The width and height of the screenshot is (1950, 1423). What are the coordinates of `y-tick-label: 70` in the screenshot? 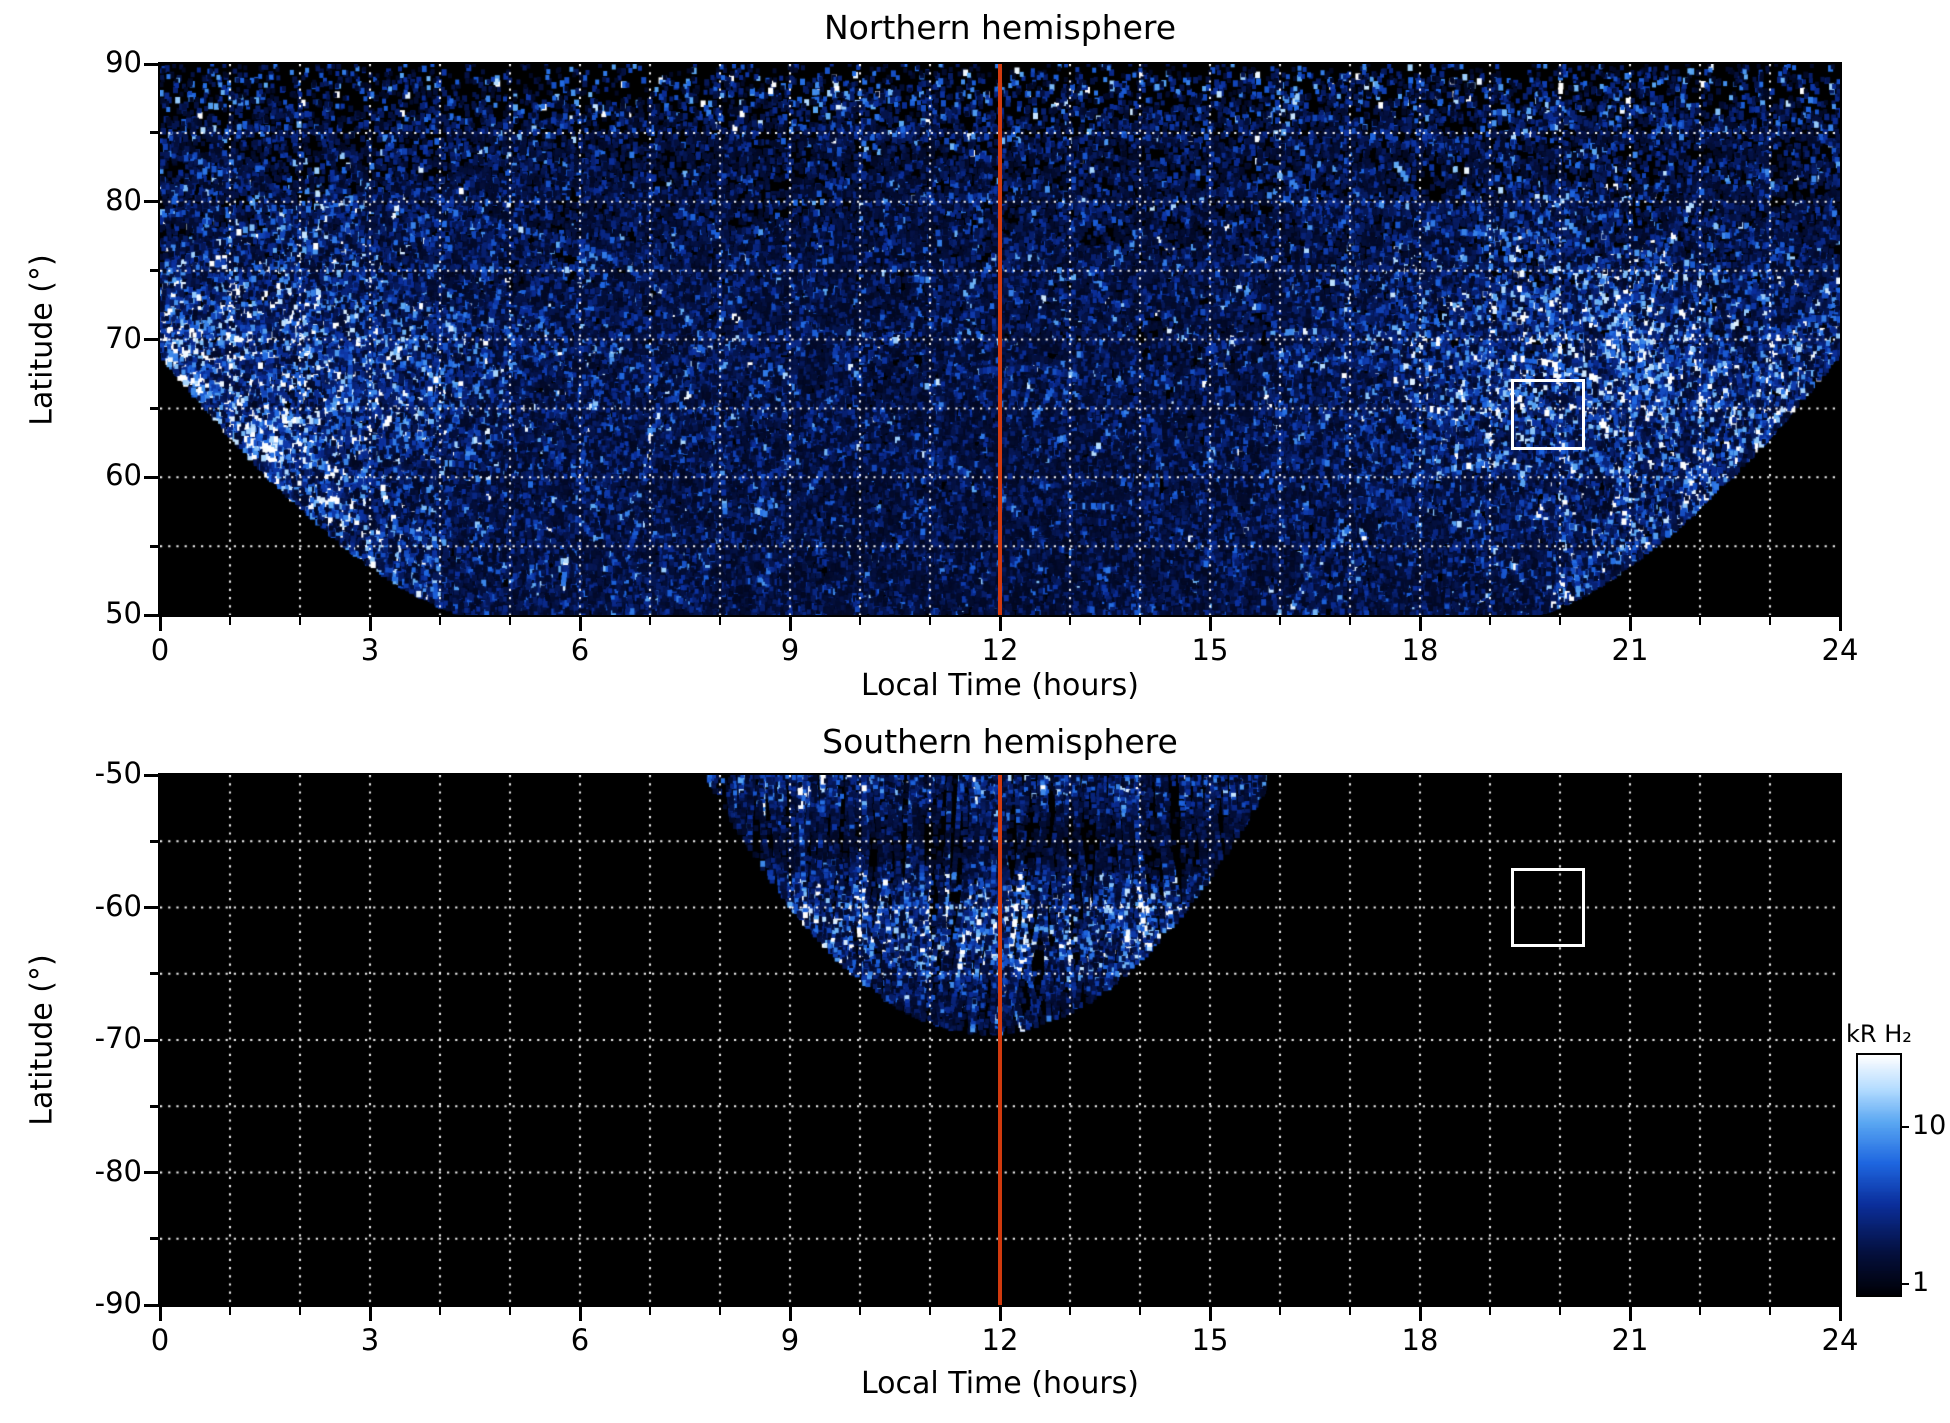 It's located at (123, 337).